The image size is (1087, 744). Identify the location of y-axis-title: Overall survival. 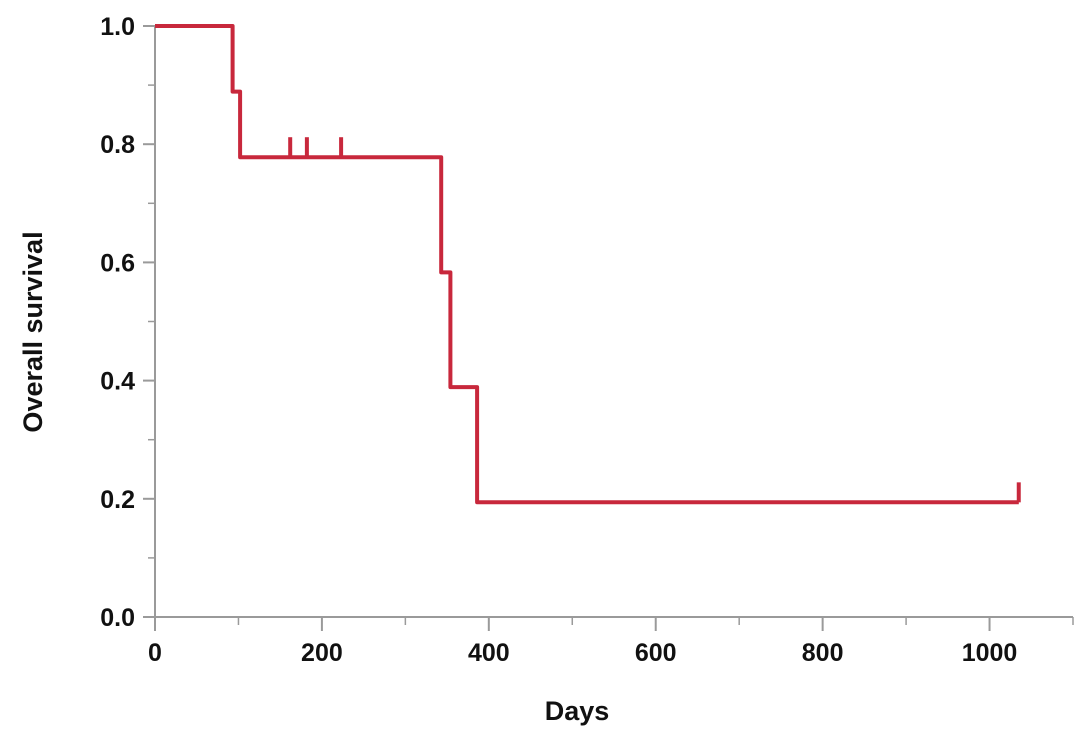
(33, 331).